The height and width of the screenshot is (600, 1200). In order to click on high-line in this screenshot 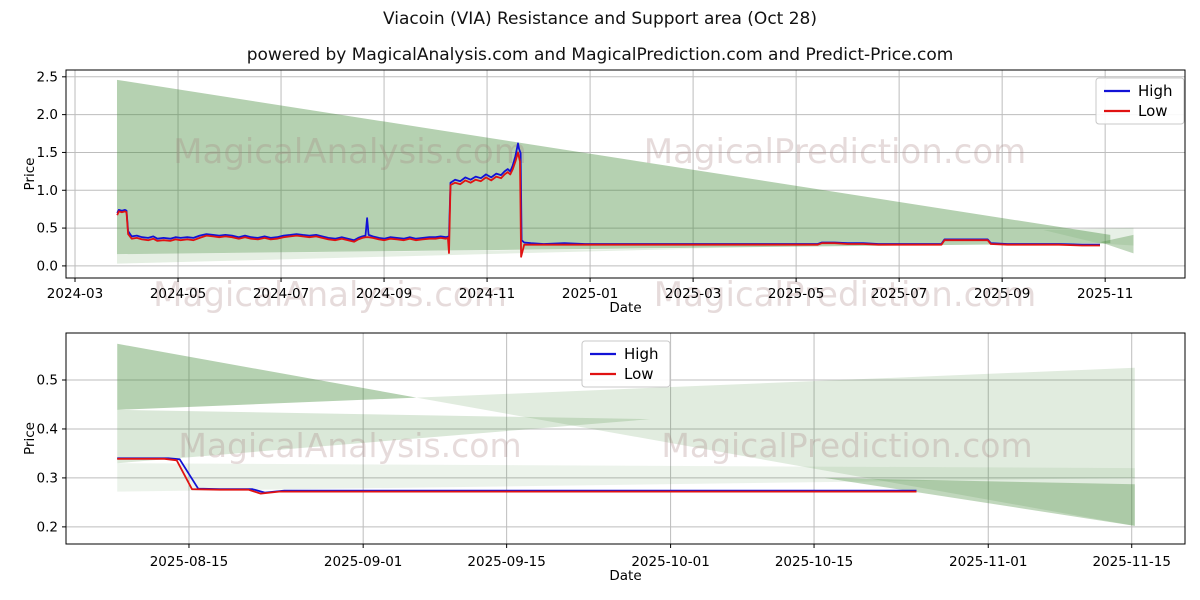, I will do `click(517, 475)`.